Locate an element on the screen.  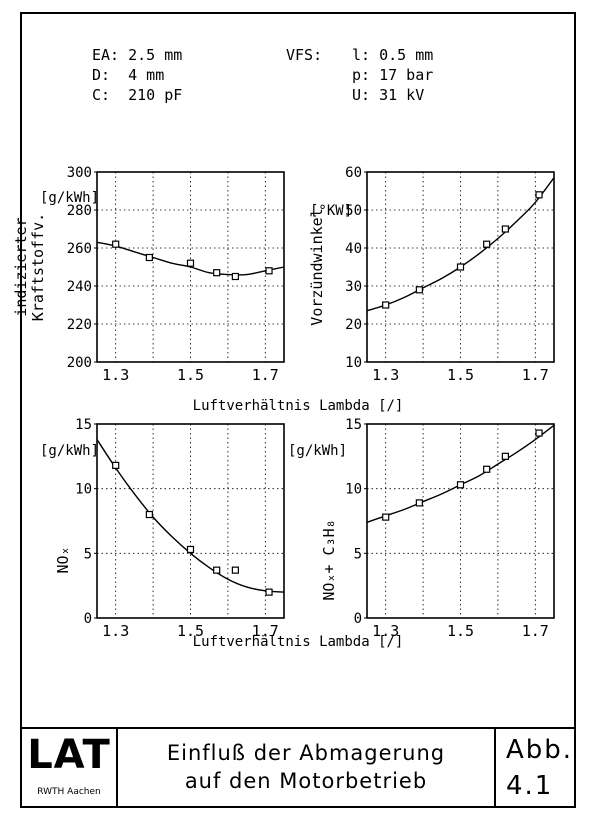
abb-number: 4.1 is located at coordinates (530, 786).